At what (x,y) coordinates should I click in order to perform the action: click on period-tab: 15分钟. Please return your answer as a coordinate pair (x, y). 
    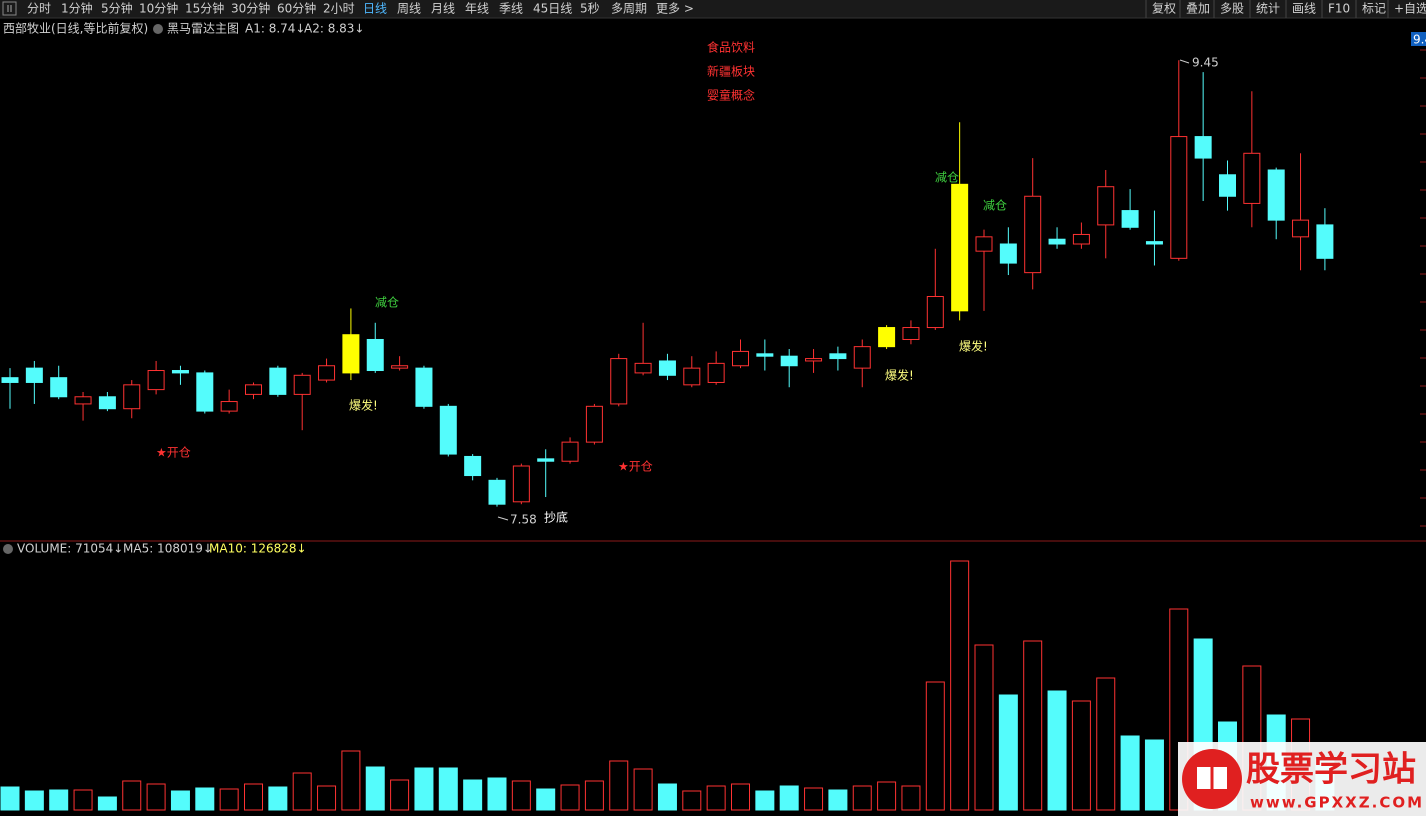
    Looking at the image, I should click on (204, 8).